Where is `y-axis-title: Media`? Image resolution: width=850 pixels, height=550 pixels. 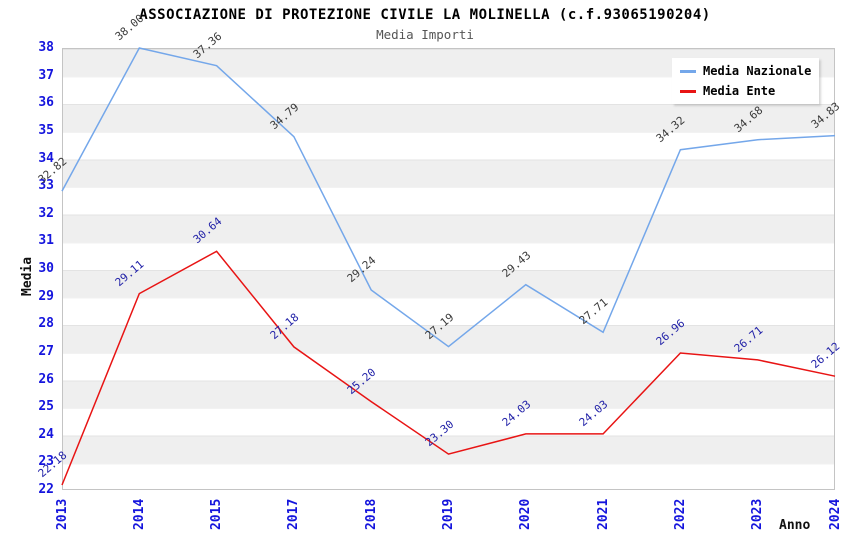
y-axis-title: Media is located at coordinates (27, 276).